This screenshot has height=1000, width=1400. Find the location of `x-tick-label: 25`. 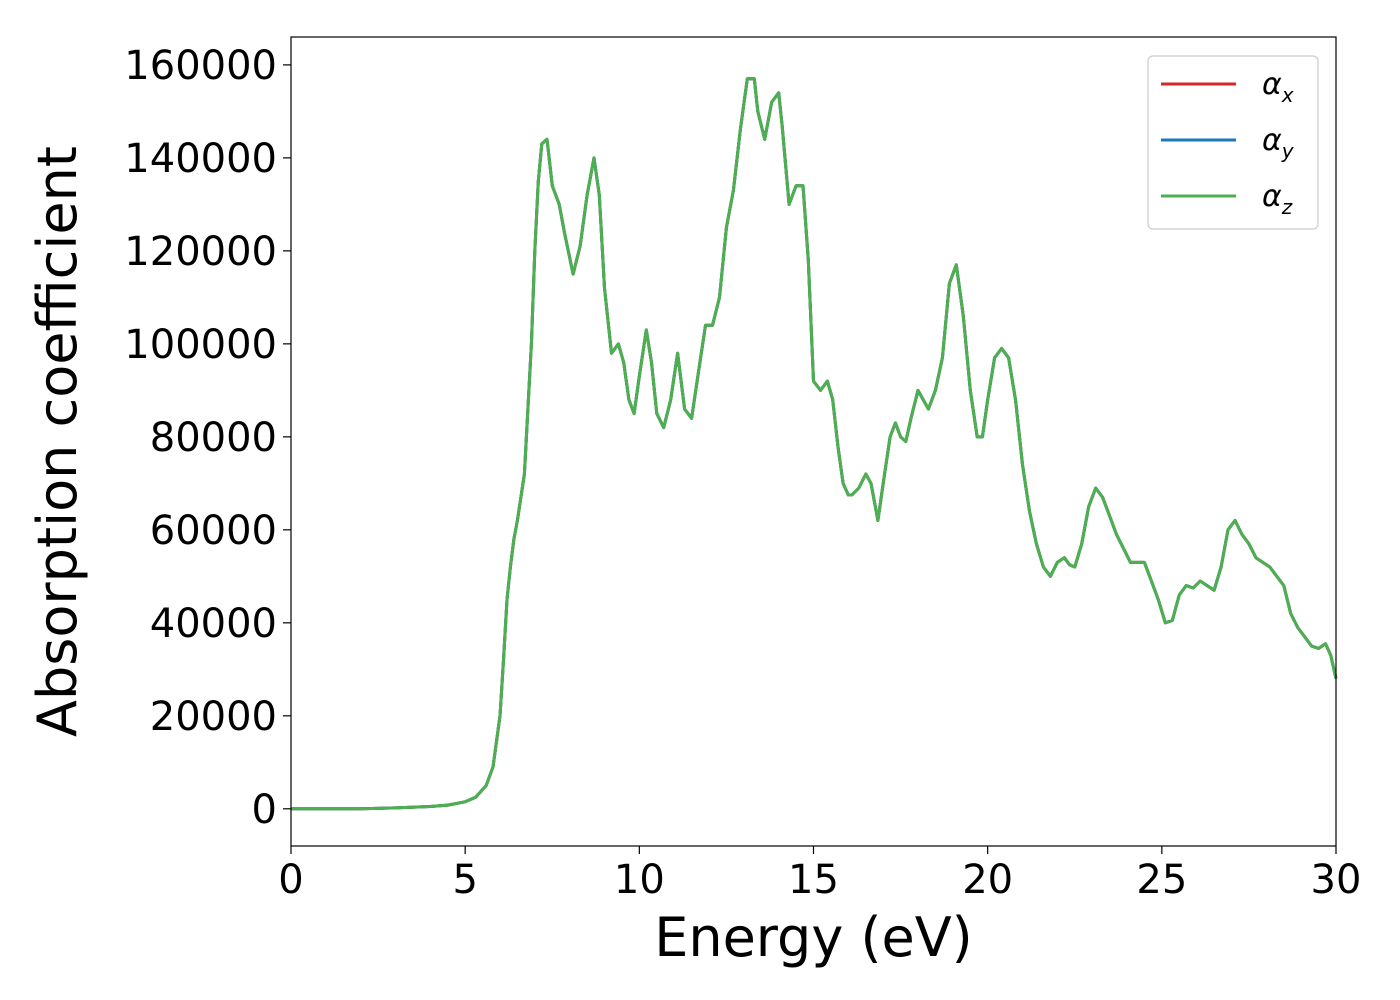

x-tick-label: 25 is located at coordinates (1161, 880).